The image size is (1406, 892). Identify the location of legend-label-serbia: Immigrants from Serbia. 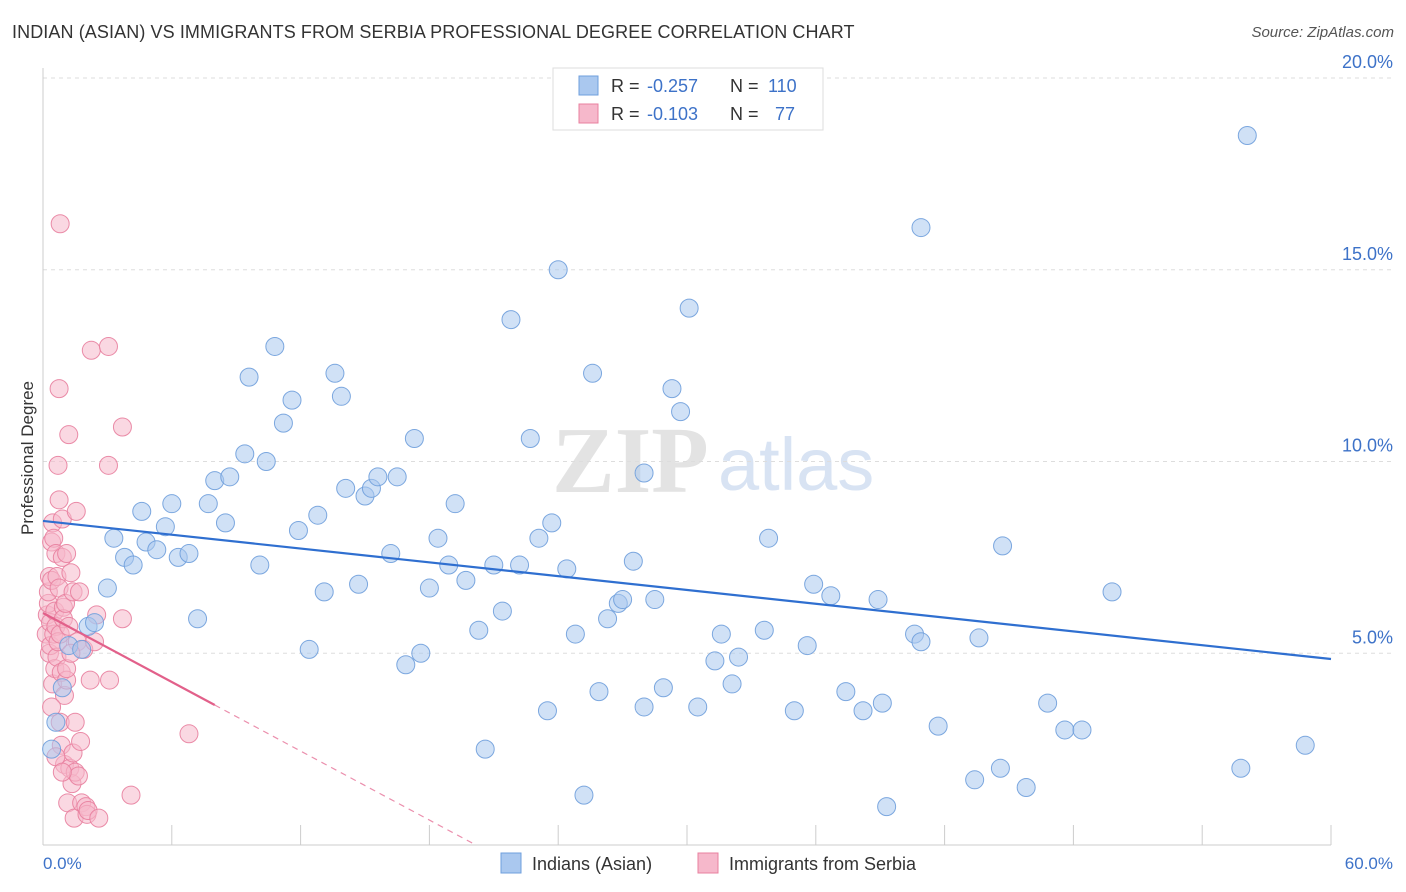
(823, 864).